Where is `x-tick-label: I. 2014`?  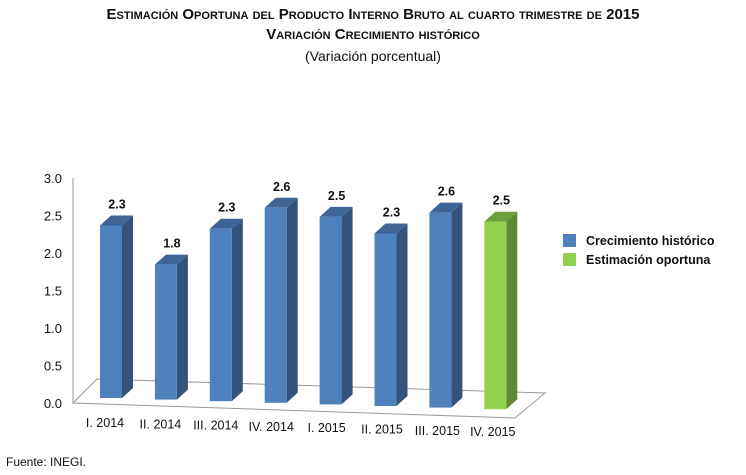 x-tick-label: I. 2014 is located at coordinates (105, 423).